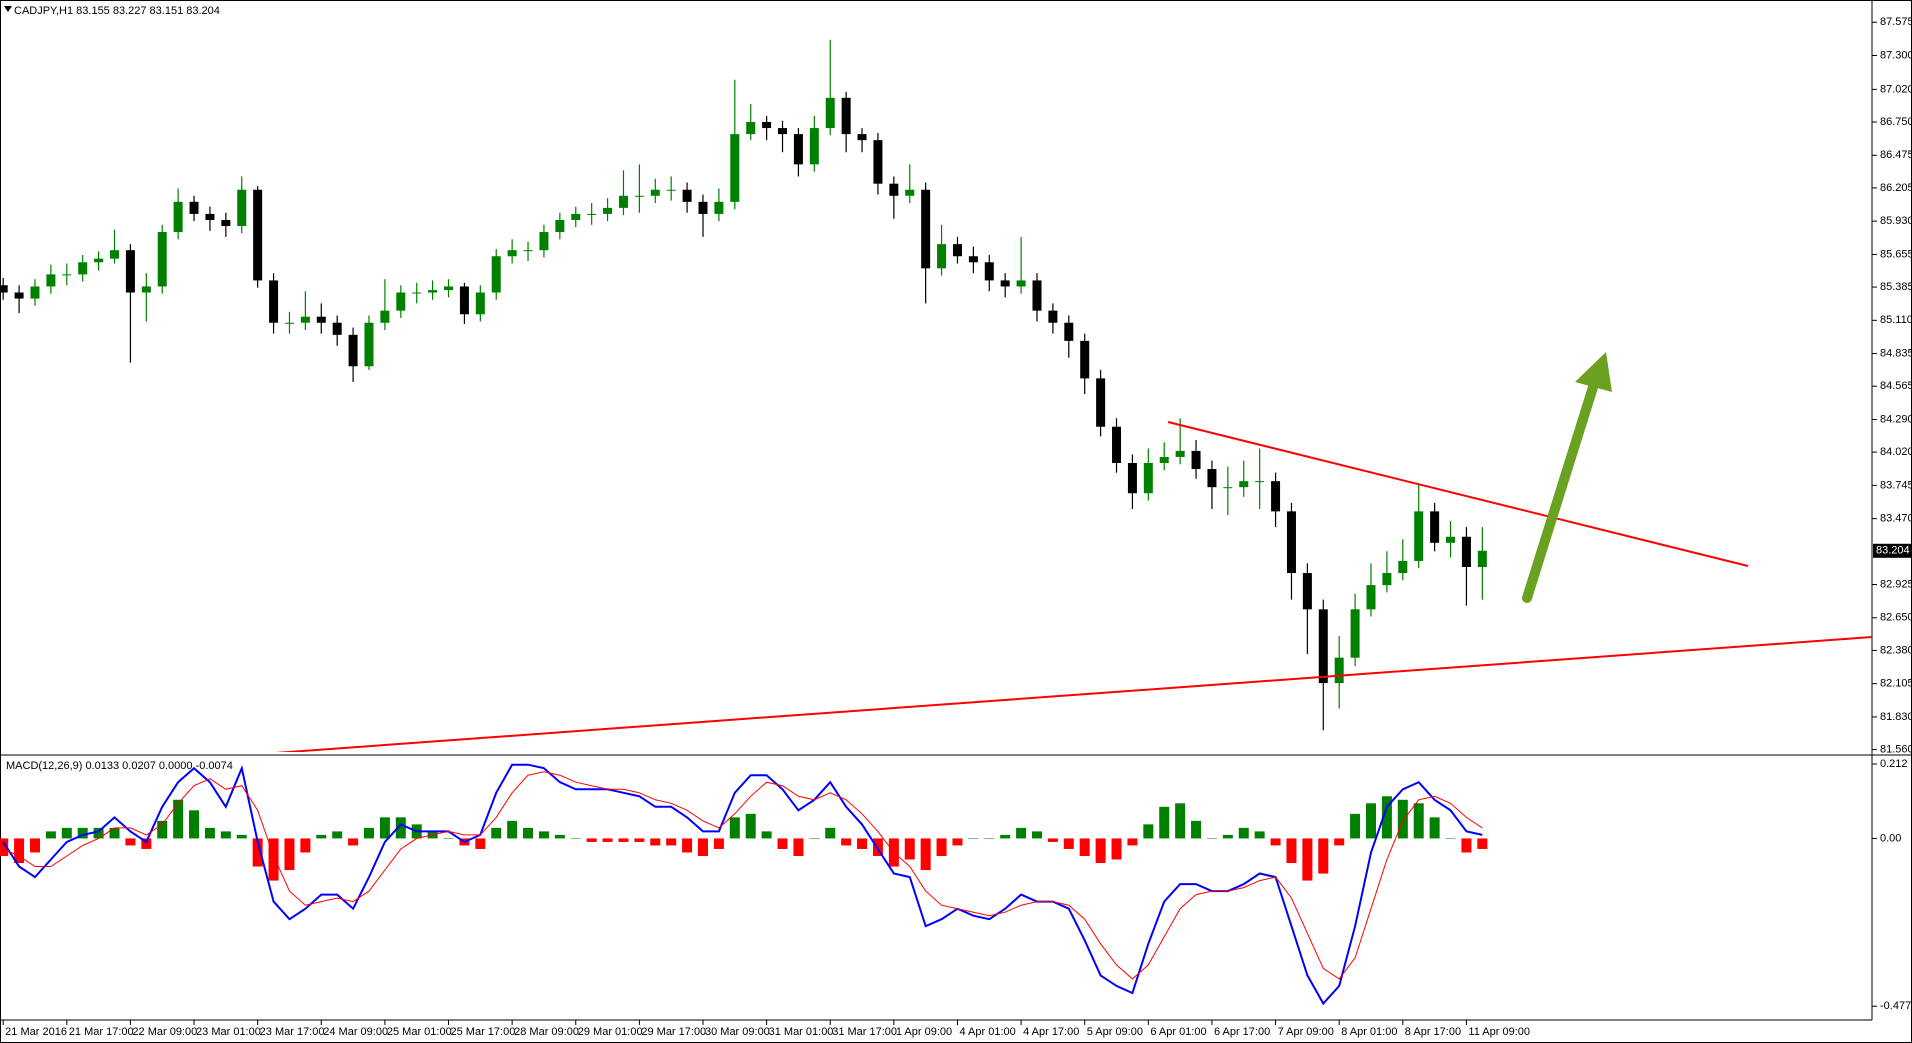 This screenshot has height=1043, width=1912. I want to click on y-tick-label: 82.925, so click(1896, 584).